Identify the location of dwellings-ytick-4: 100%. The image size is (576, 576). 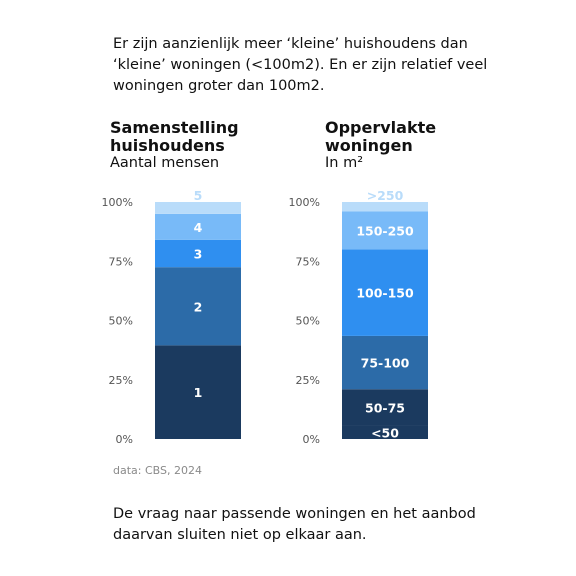
(304, 202).